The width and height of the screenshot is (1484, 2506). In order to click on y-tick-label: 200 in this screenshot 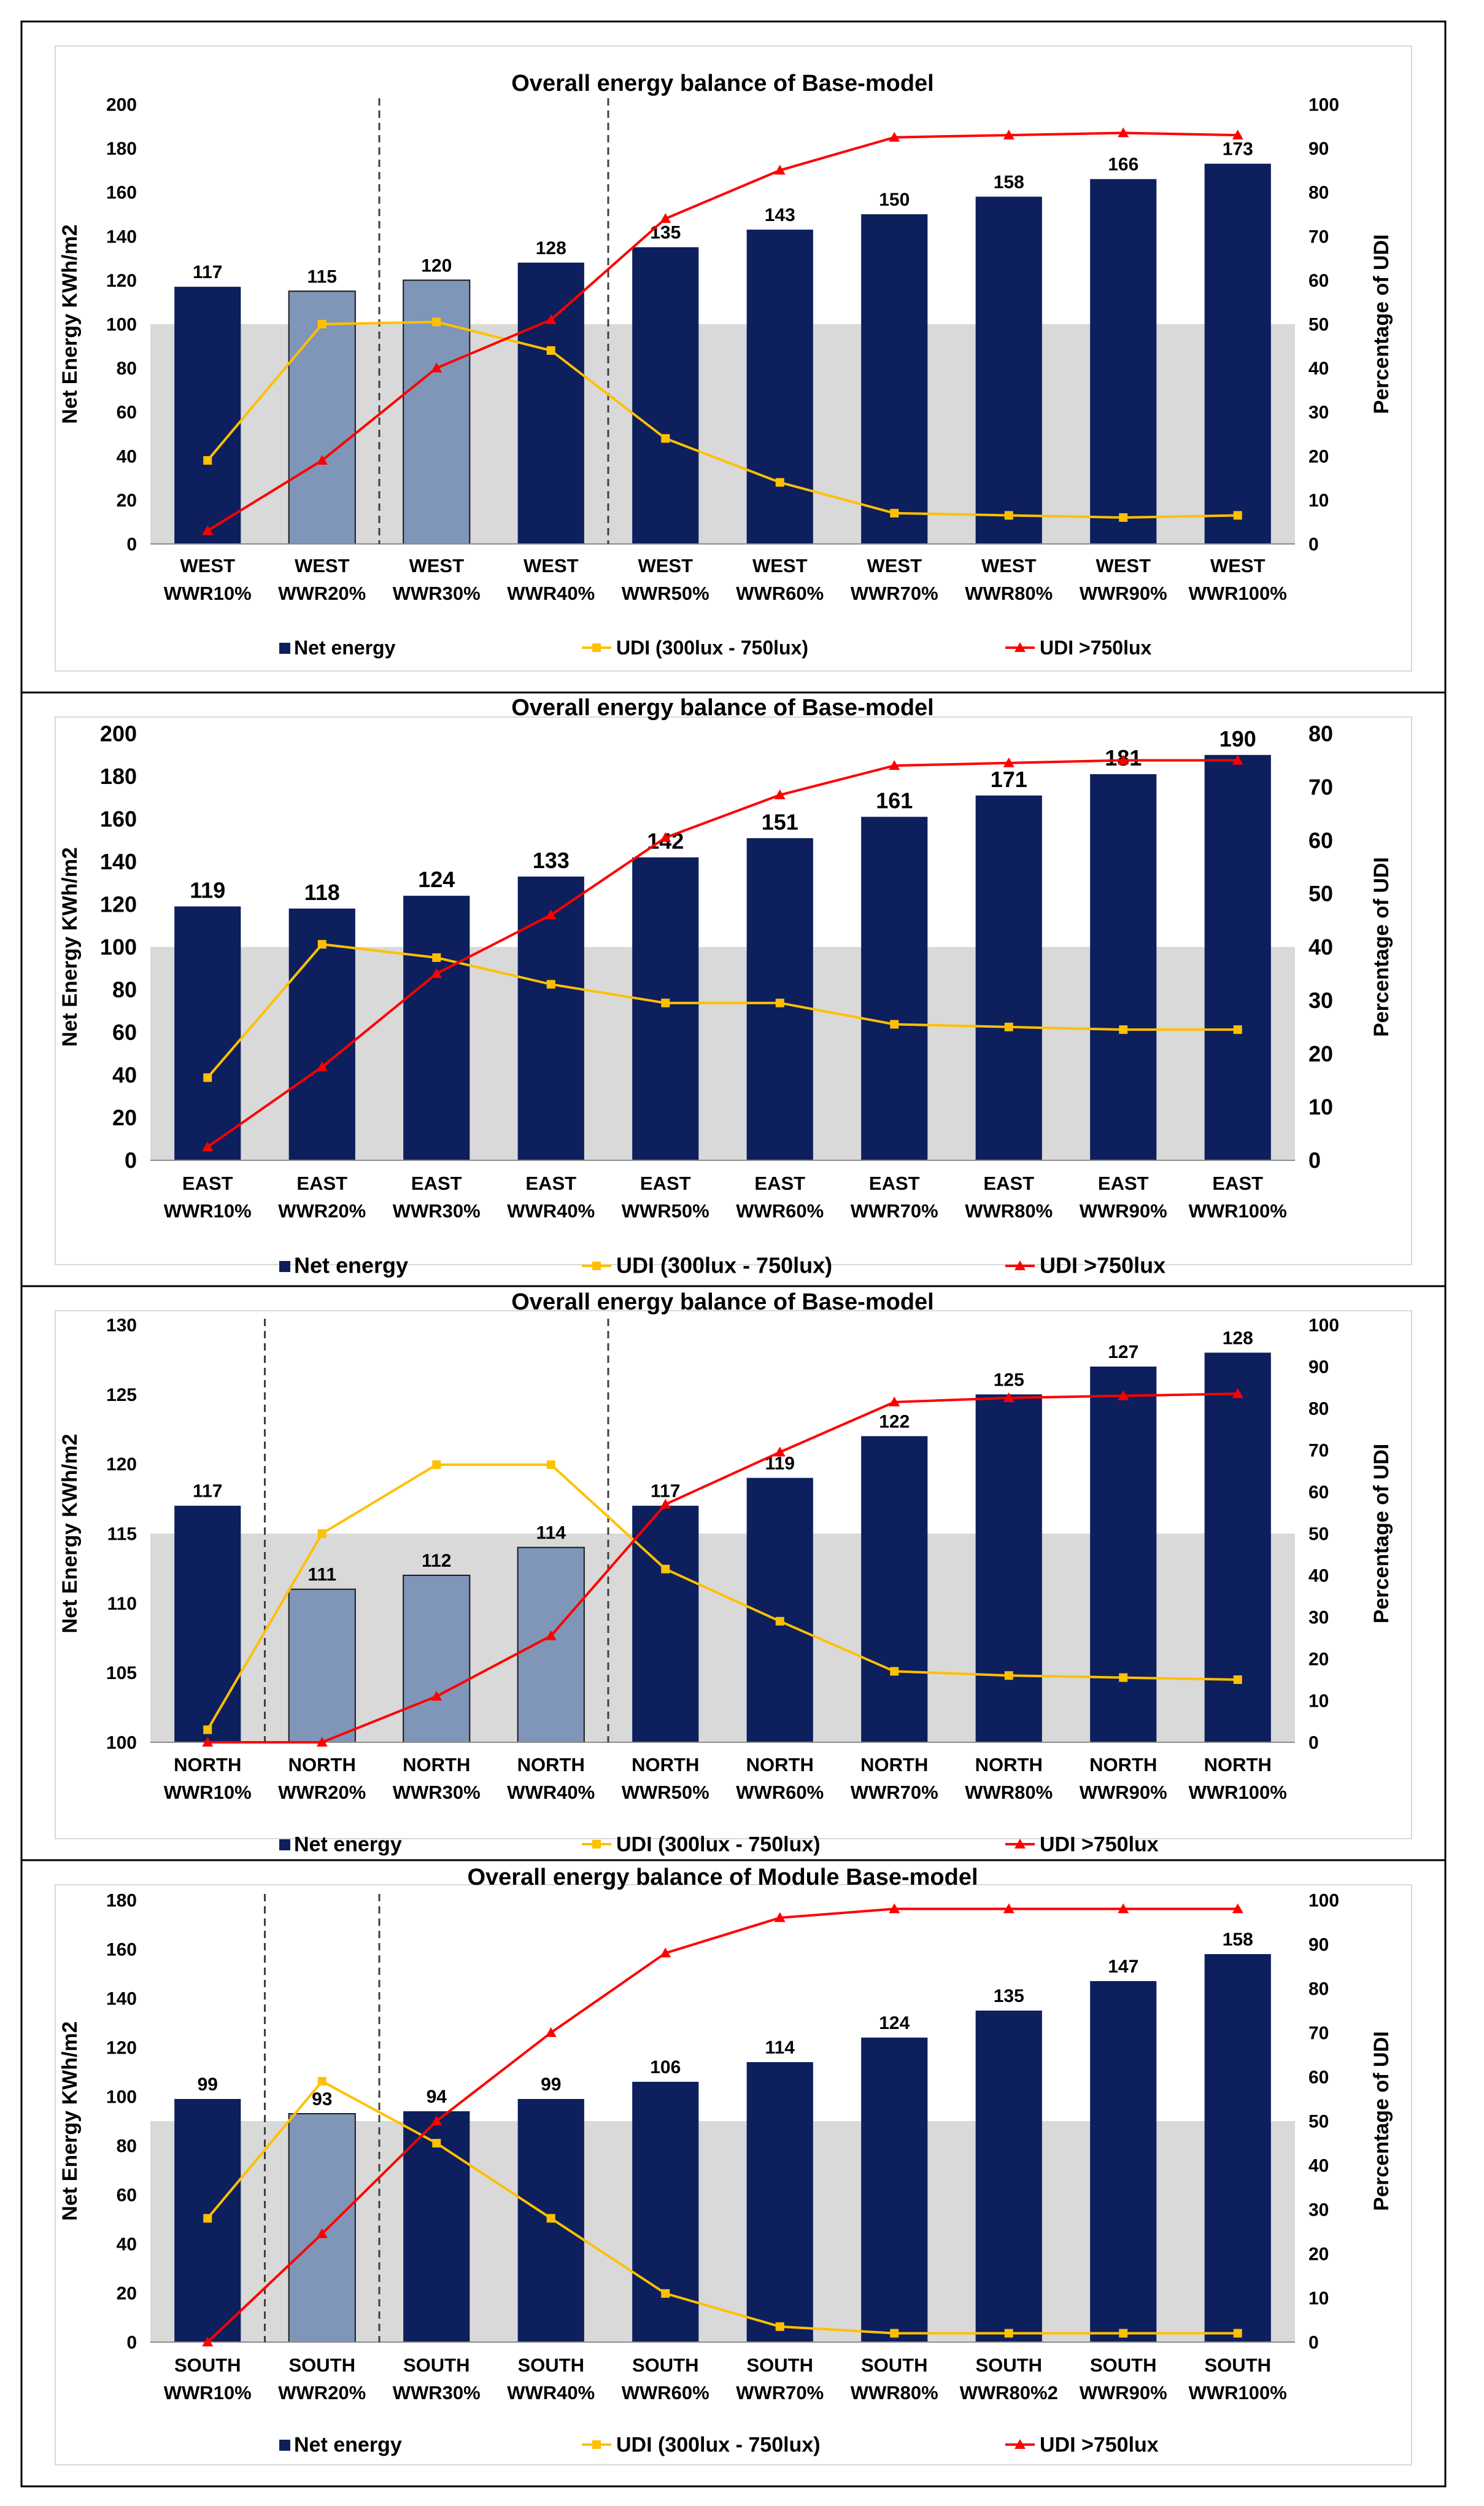, I will do `click(121, 105)`.